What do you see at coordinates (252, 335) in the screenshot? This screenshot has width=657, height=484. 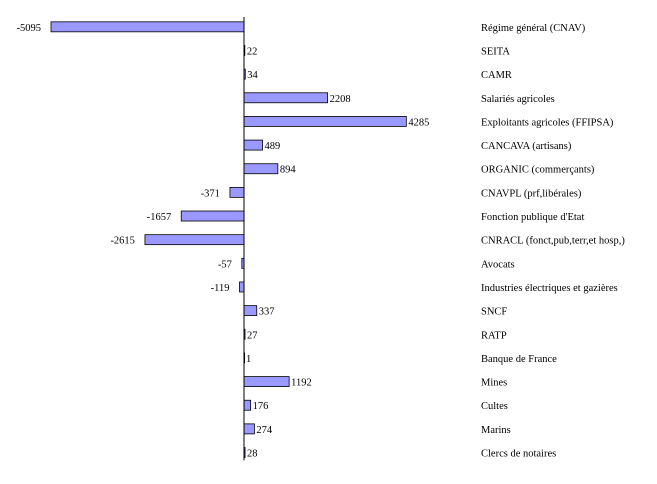 I see `data-label: 27` at bounding box center [252, 335].